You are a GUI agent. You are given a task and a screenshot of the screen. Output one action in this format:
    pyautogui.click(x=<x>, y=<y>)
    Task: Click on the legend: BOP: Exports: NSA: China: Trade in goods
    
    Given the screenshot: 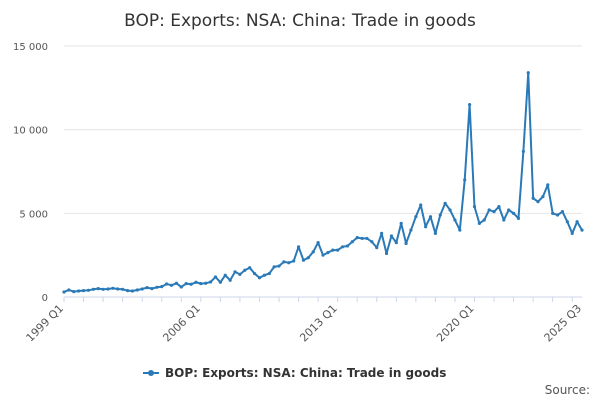 What is the action you would take?
    pyautogui.click(x=294, y=373)
    